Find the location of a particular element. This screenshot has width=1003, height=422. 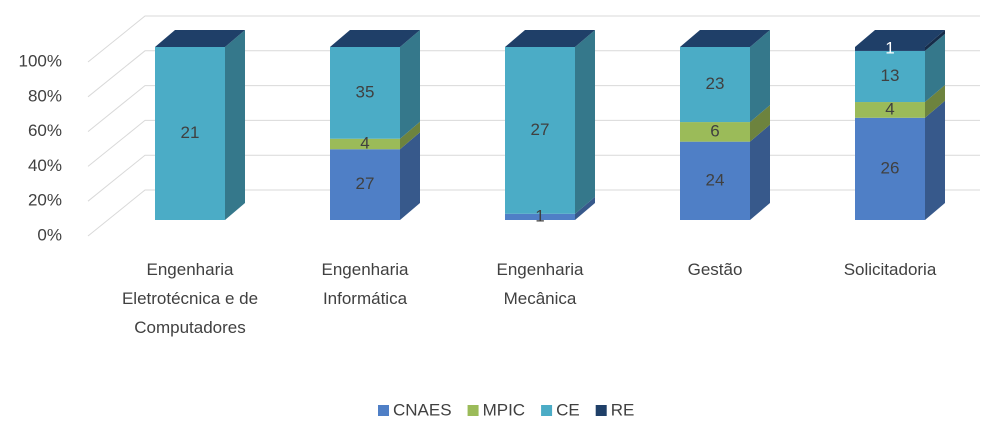

data-label: 13 is located at coordinates (890, 75).